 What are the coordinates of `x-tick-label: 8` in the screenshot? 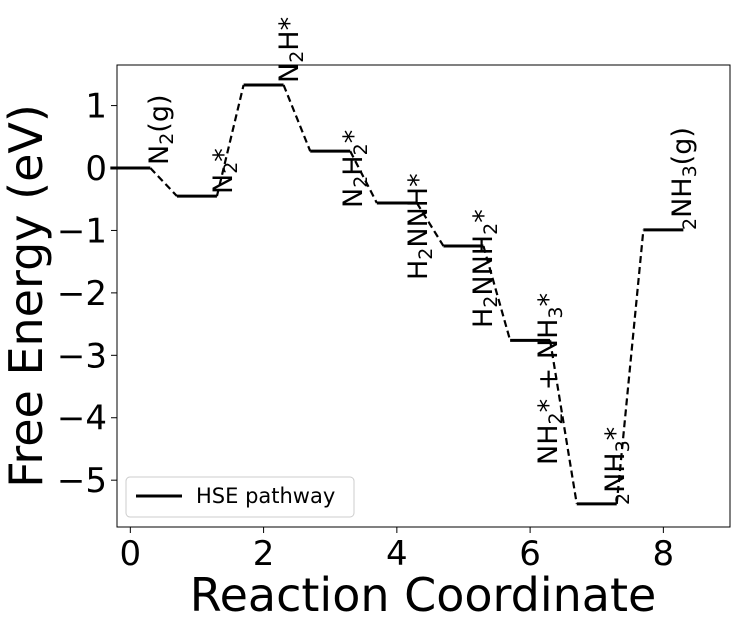 It's located at (664, 554).